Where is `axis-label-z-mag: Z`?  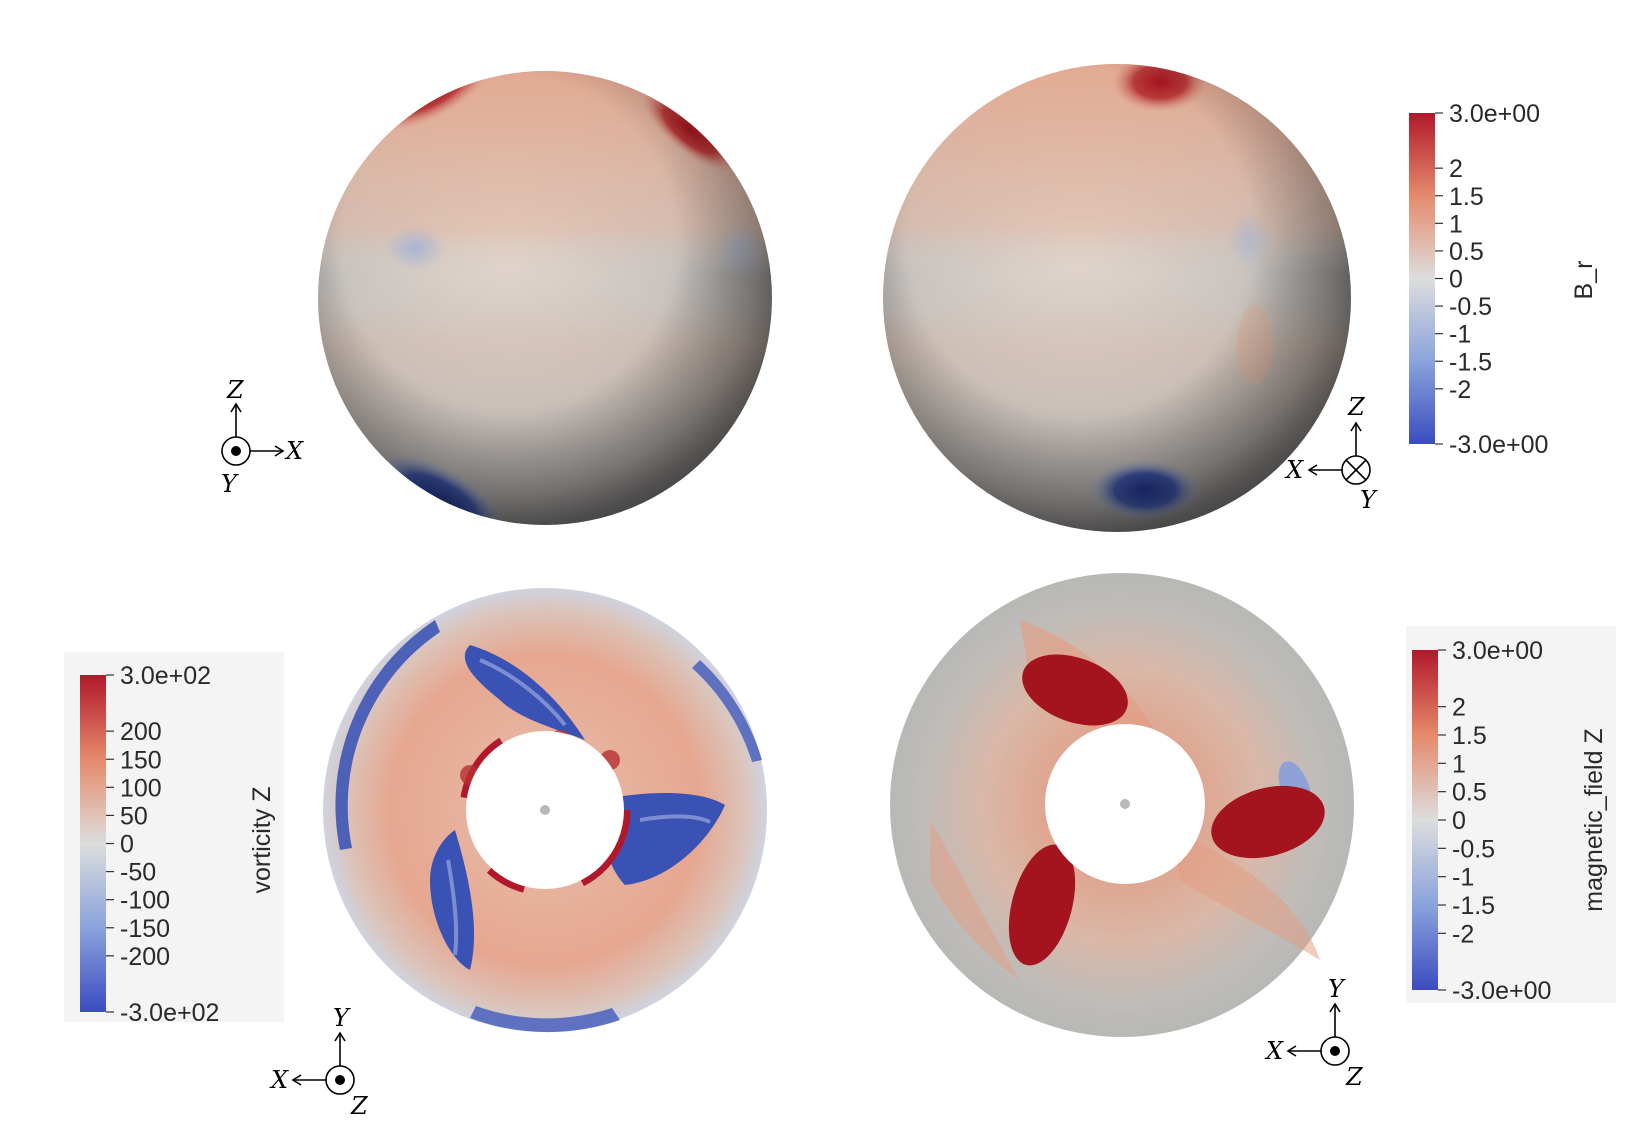 axis-label-z-mag: Z is located at coordinates (1354, 1077).